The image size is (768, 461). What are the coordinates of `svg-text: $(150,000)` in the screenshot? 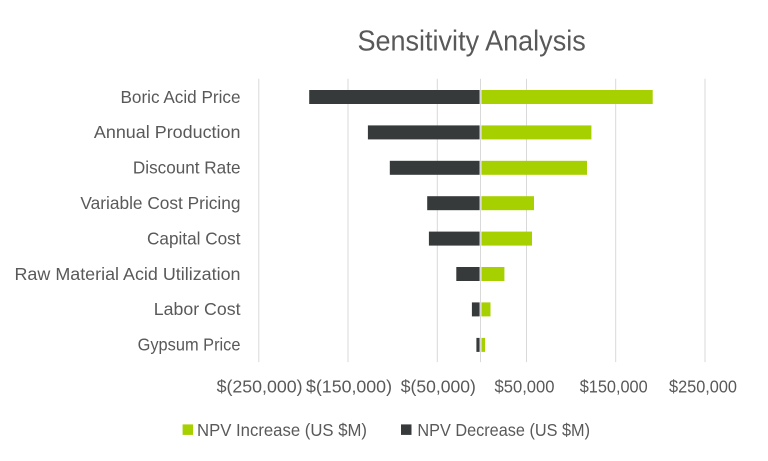 It's located at (349, 387).